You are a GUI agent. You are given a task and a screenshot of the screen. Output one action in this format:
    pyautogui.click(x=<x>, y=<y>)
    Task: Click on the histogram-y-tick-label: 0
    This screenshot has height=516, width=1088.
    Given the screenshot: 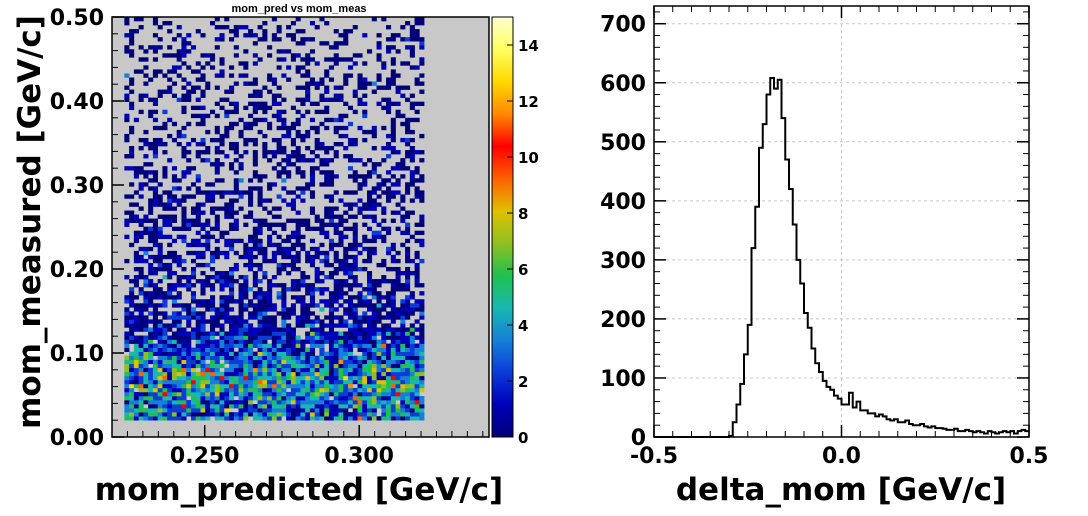 What is the action you would take?
    pyautogui.click(x=638, y=438)
    